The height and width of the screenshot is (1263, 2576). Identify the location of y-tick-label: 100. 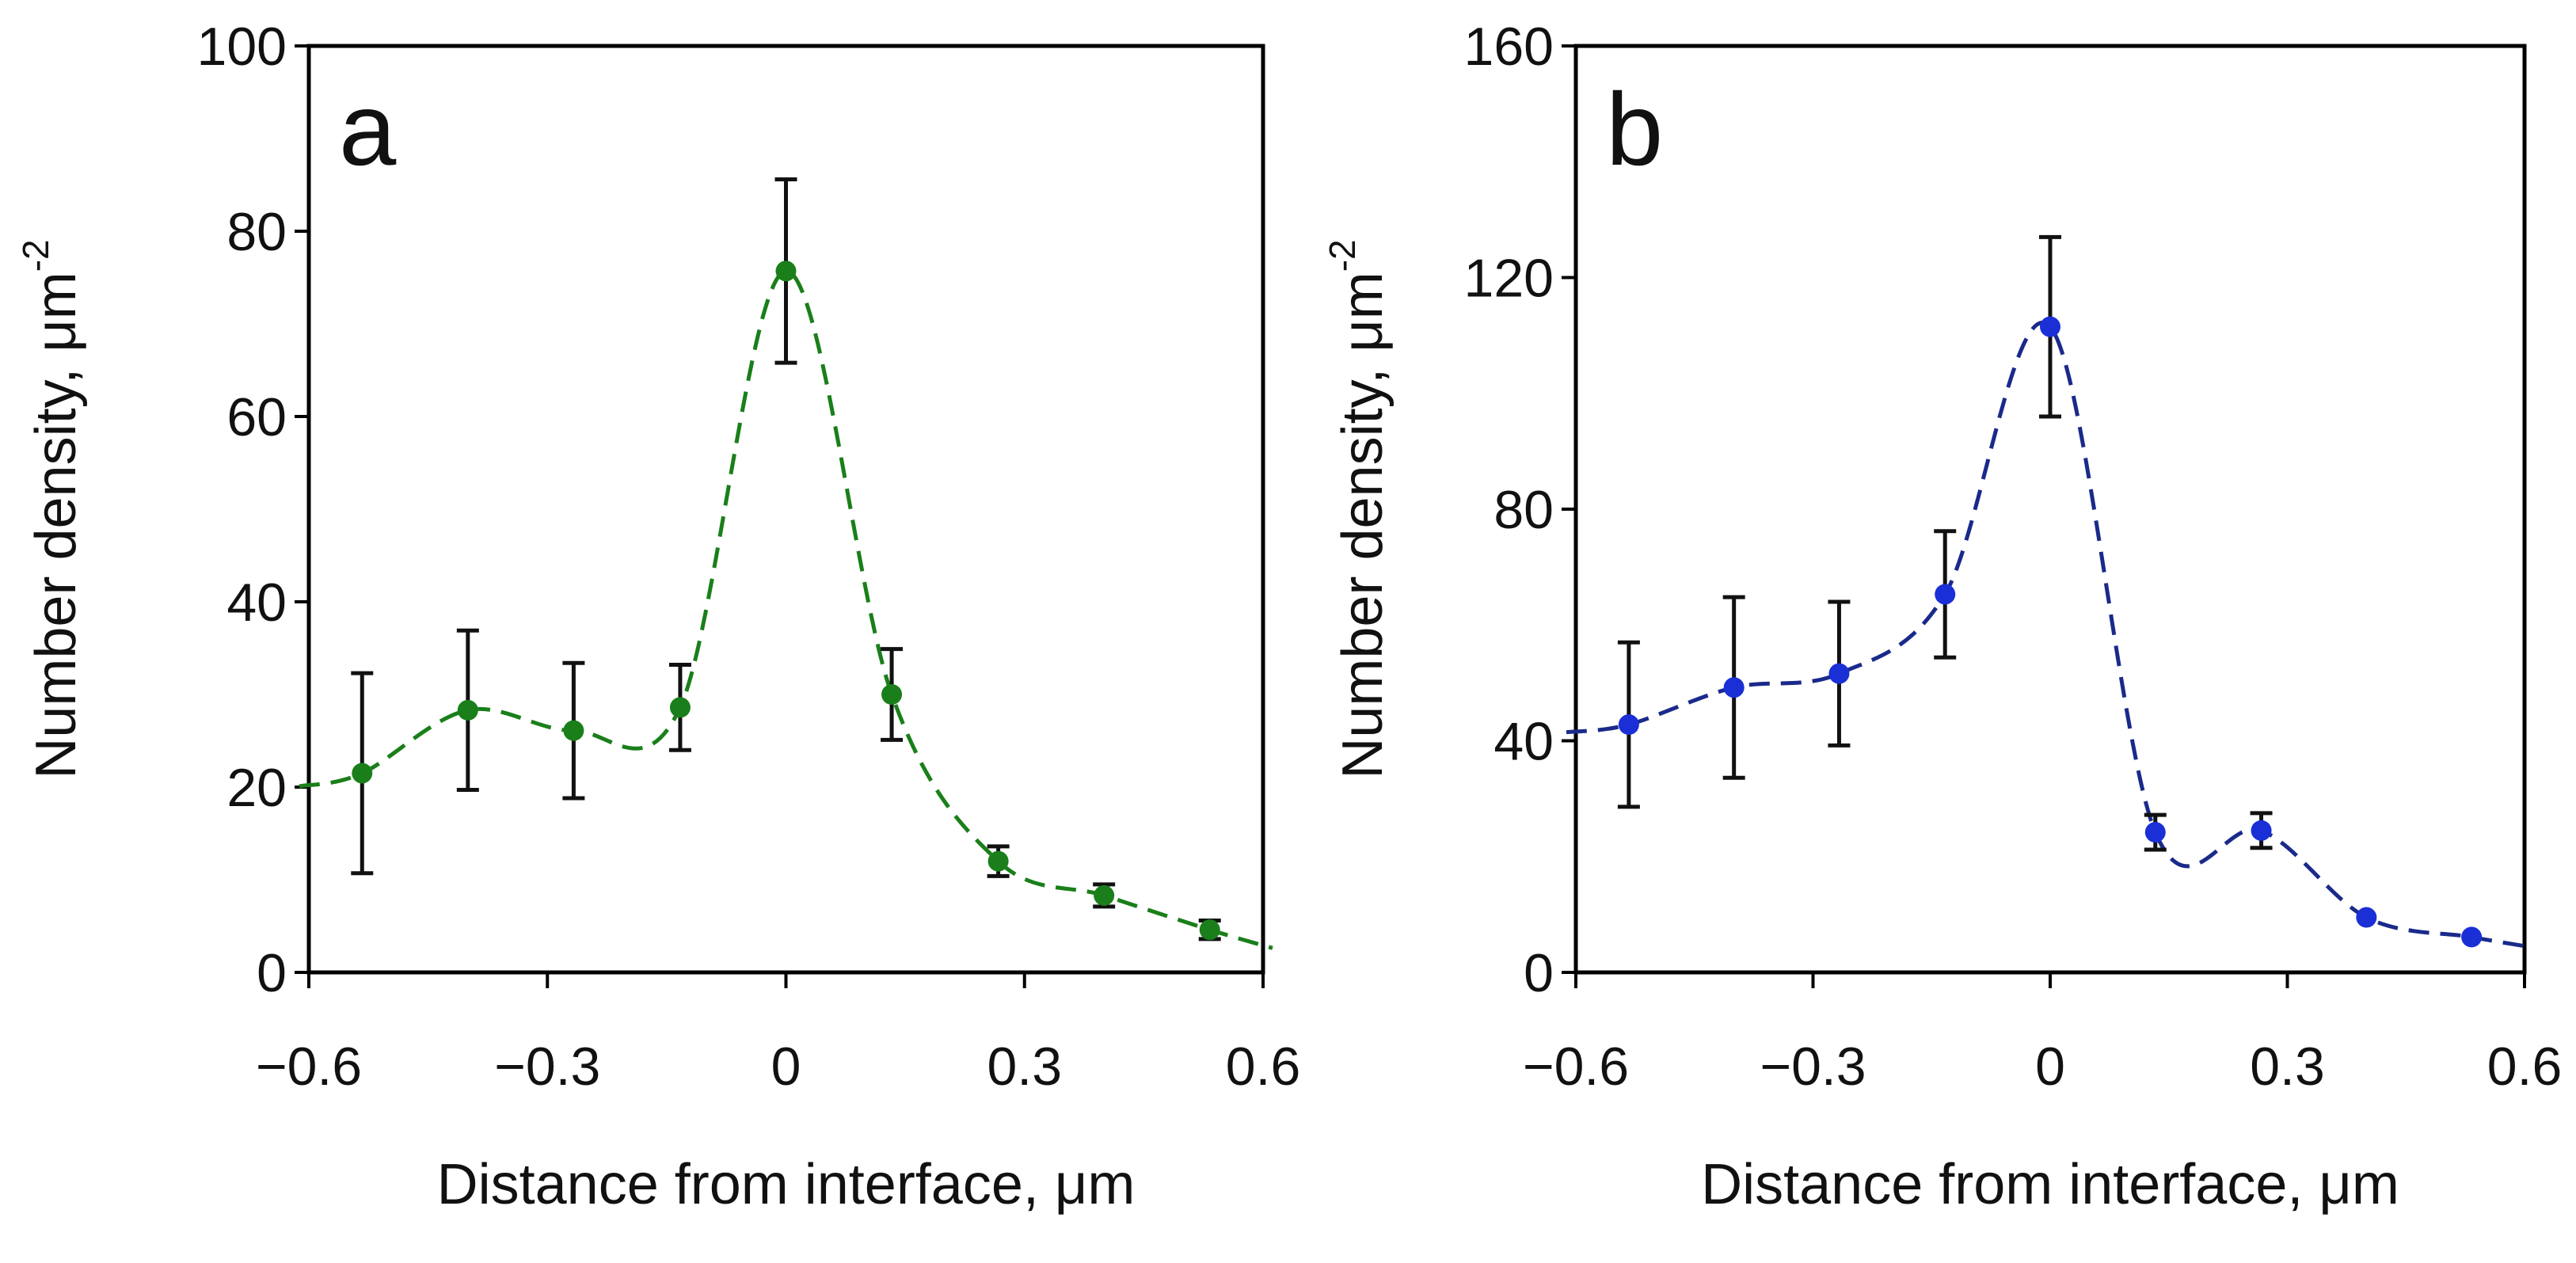
(242, 47).